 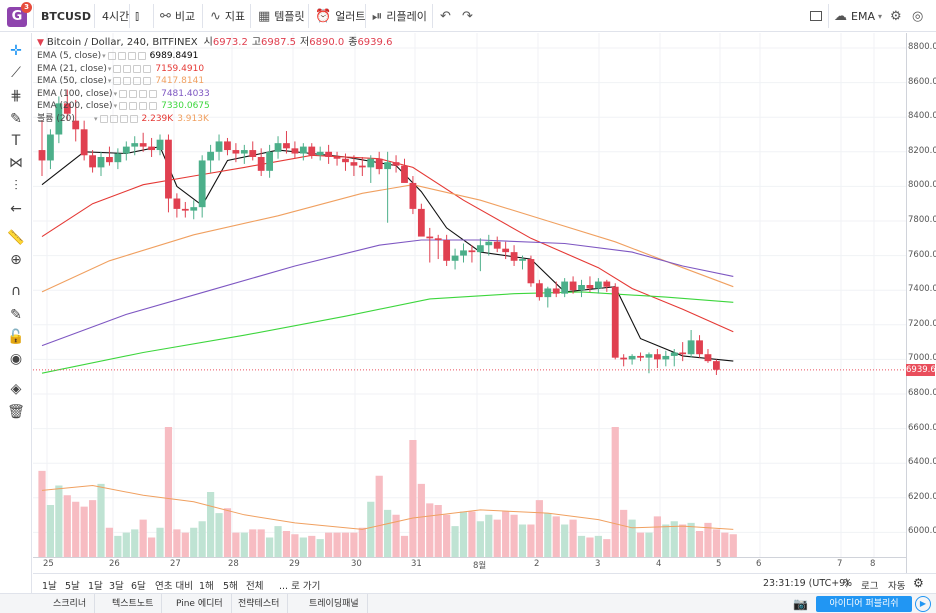 I want to click on goto-date-button: ... 로 가기, so click(x=300, y=586).